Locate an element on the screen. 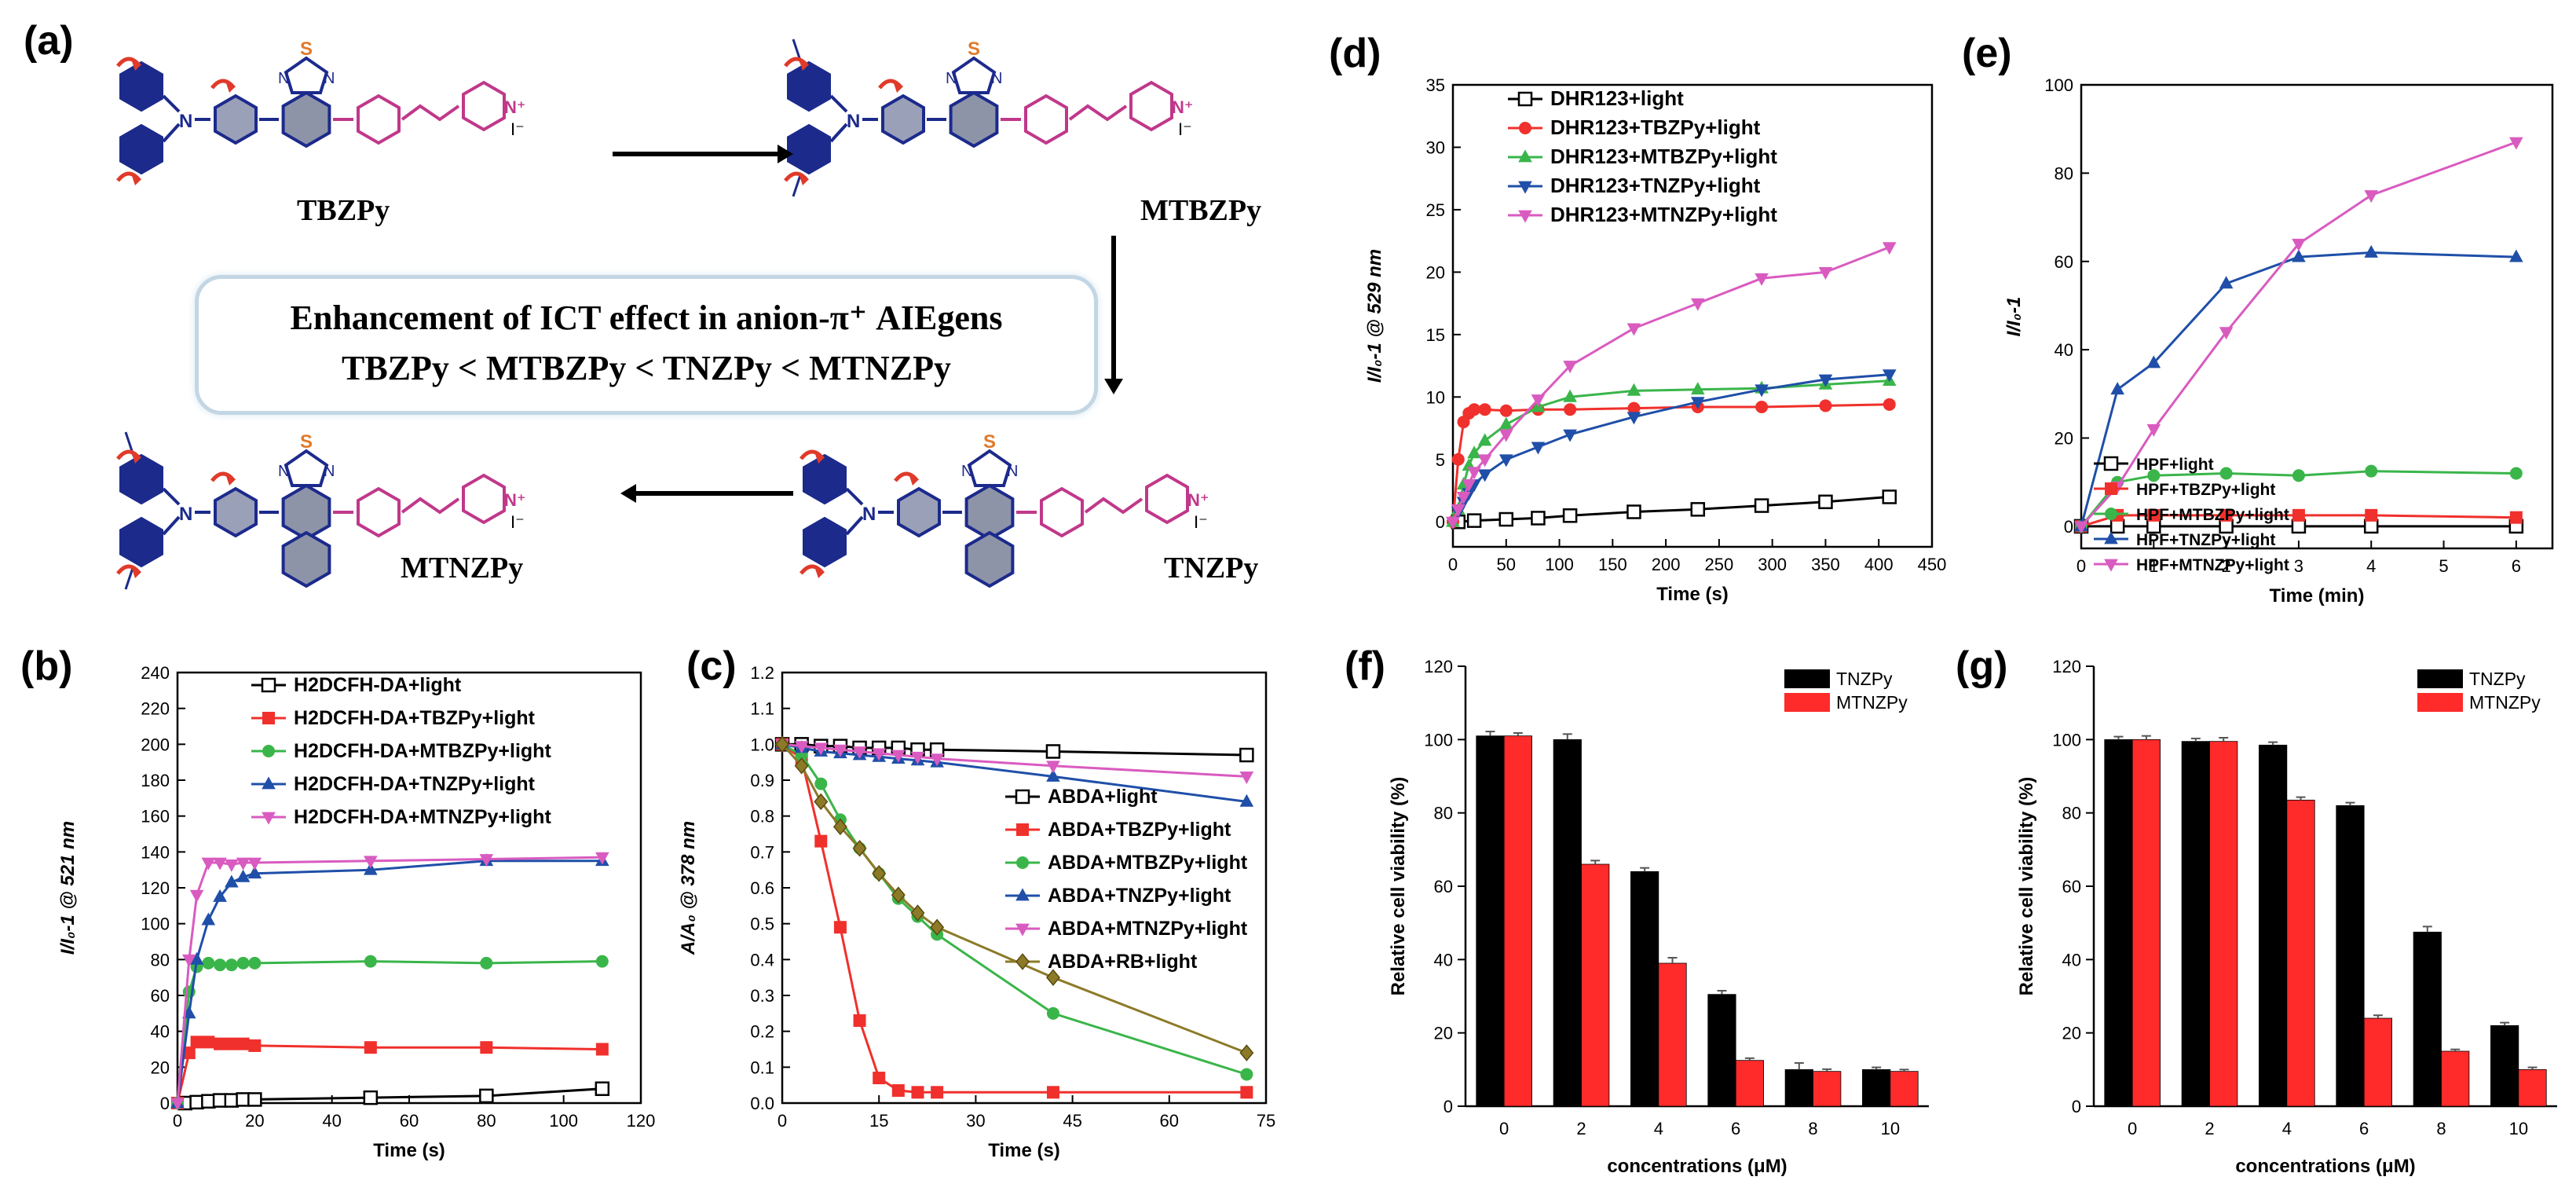 The image size is (2576, 1195). arrow-right-head is located at coordinates (785, 154).